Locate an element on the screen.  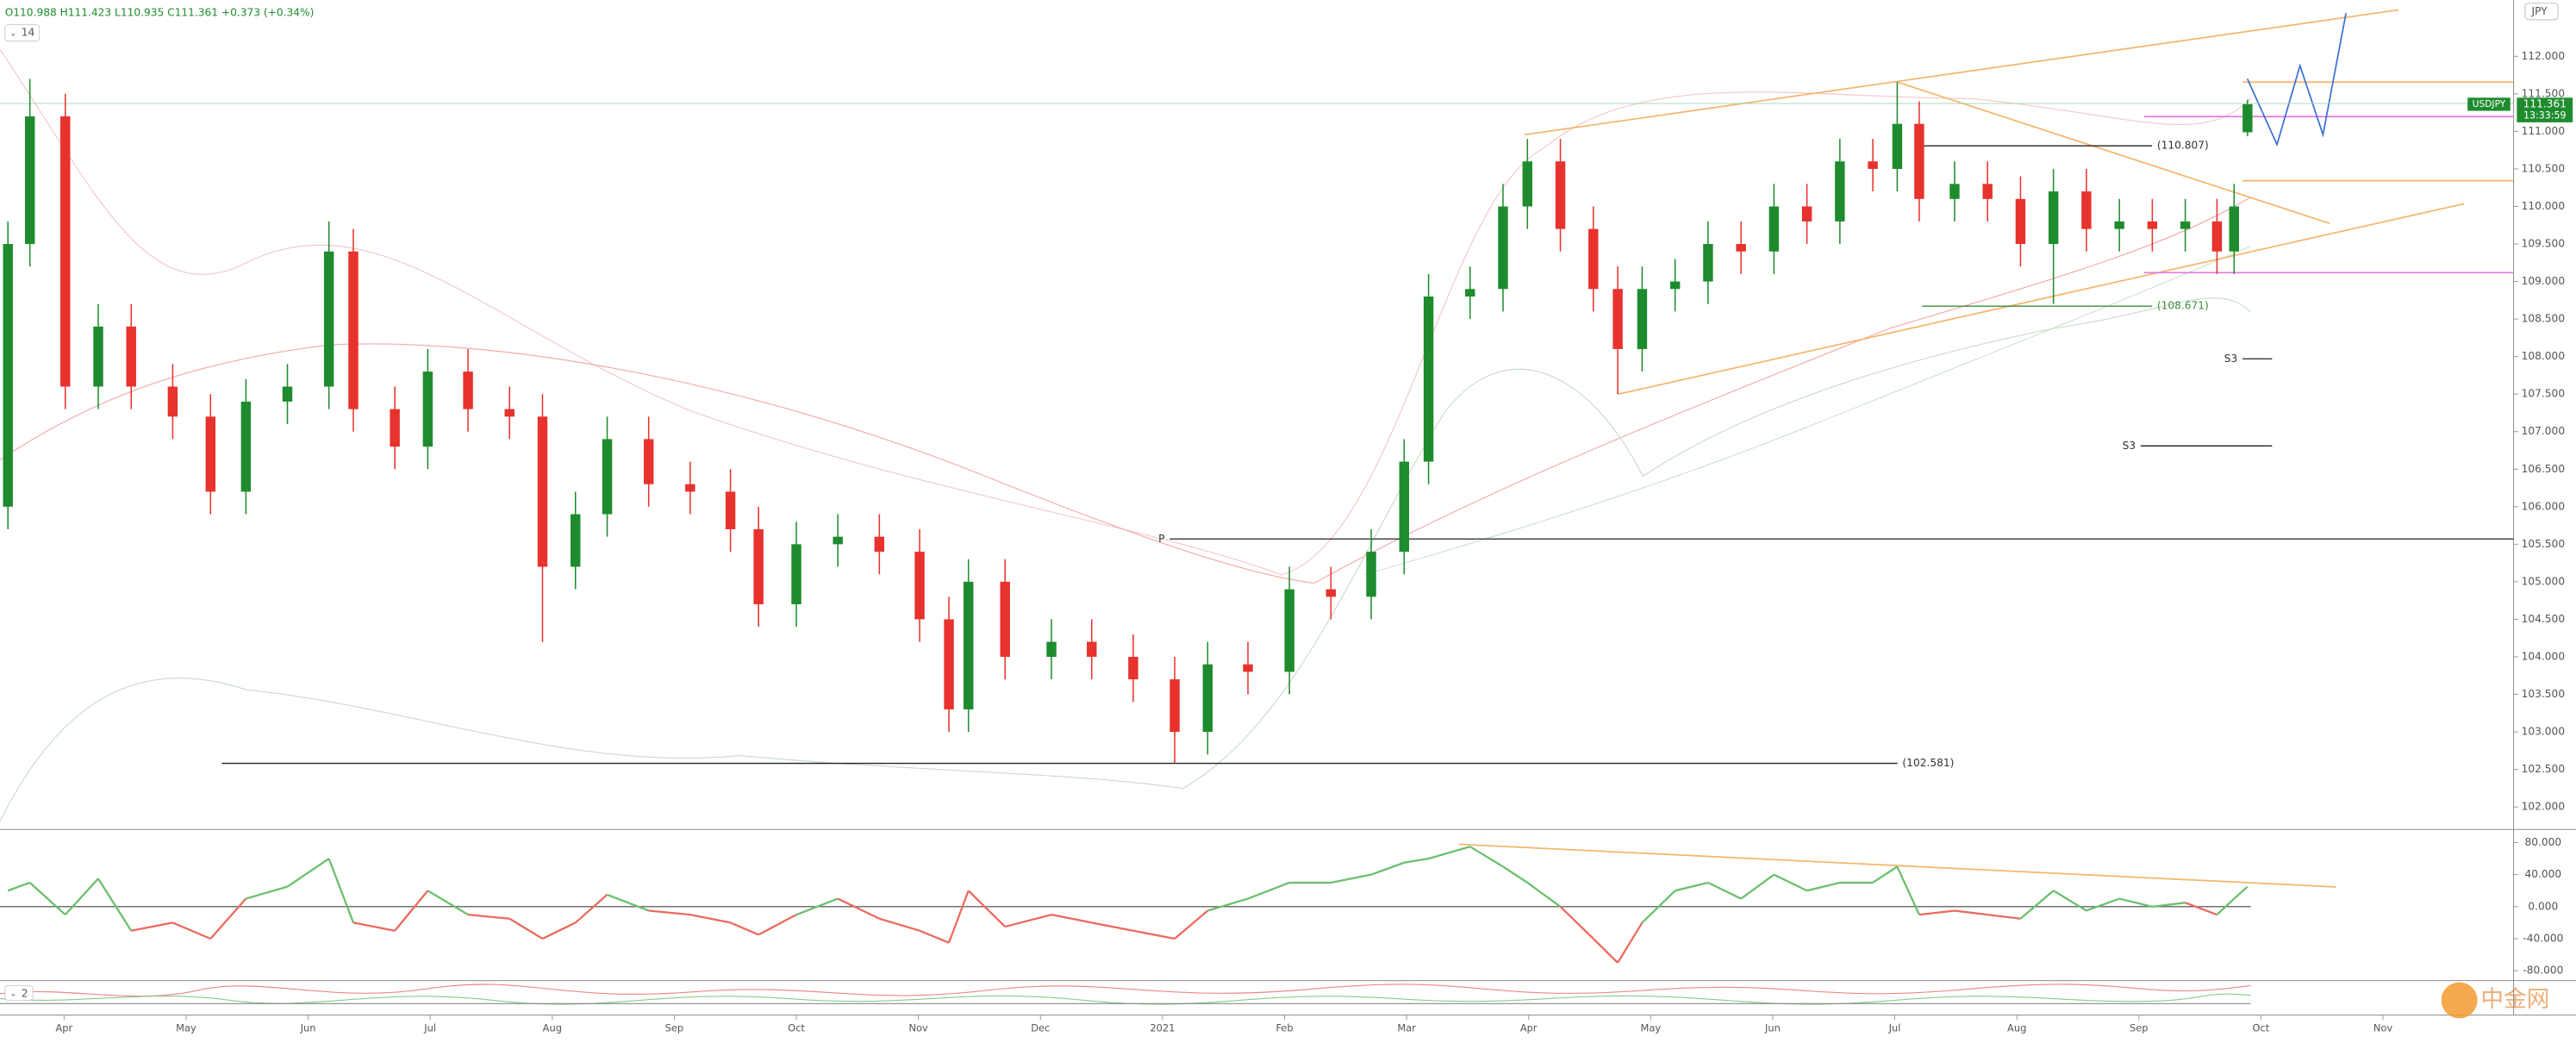
indicator-badge is located at coordinates (19, 992).